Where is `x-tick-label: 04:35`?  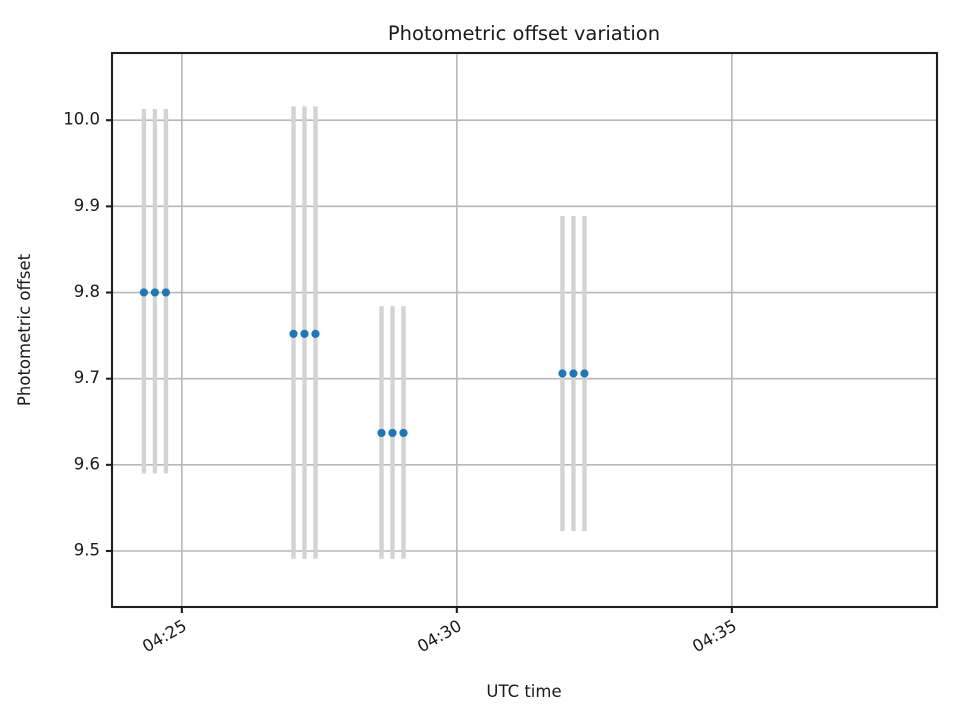 x-tick-label: 04:35 is located at coordinates (714, 636).